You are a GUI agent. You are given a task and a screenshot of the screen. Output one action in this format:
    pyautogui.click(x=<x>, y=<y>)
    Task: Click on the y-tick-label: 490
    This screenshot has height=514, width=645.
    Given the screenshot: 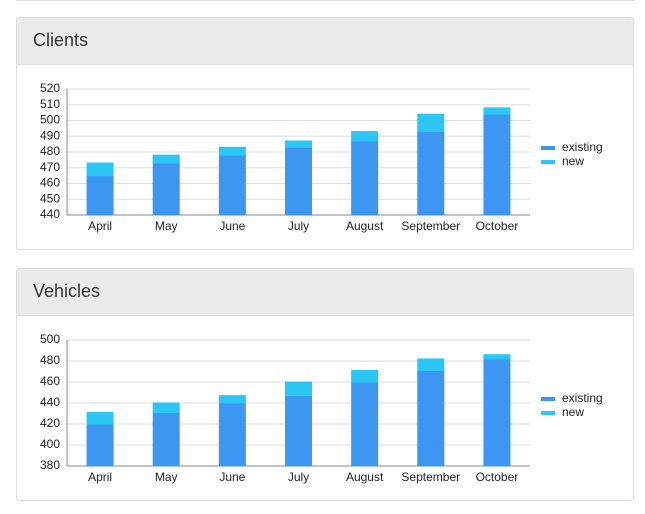 What is the action you would take?
    pyautogui.click(x=50, y=135)
    